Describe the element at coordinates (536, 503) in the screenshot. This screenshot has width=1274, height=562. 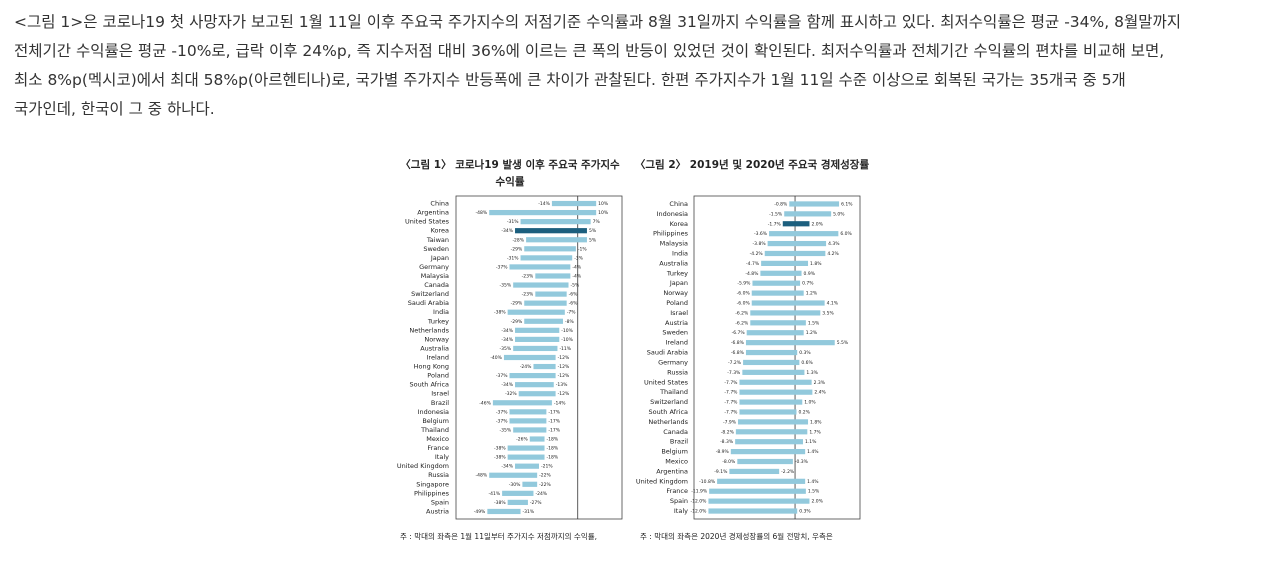
I see `end-label: -27%` at that location.